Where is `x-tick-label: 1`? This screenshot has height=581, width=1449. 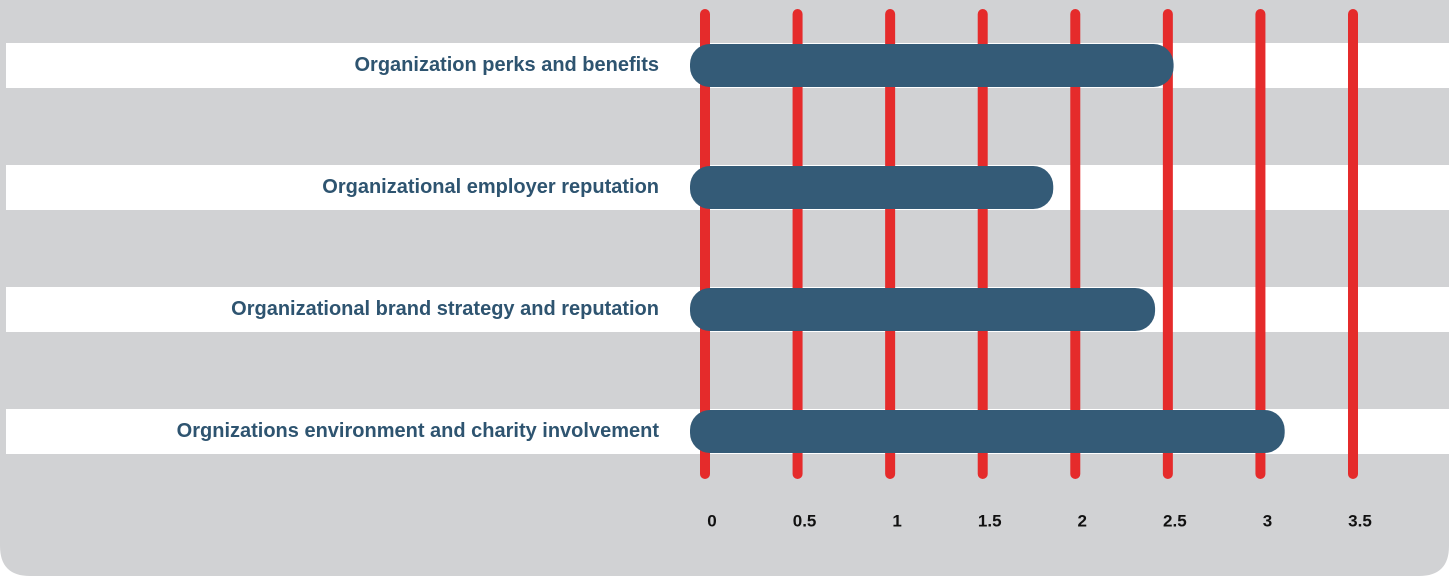 x-tick-label: 1 is located at coordinates (896, 520).